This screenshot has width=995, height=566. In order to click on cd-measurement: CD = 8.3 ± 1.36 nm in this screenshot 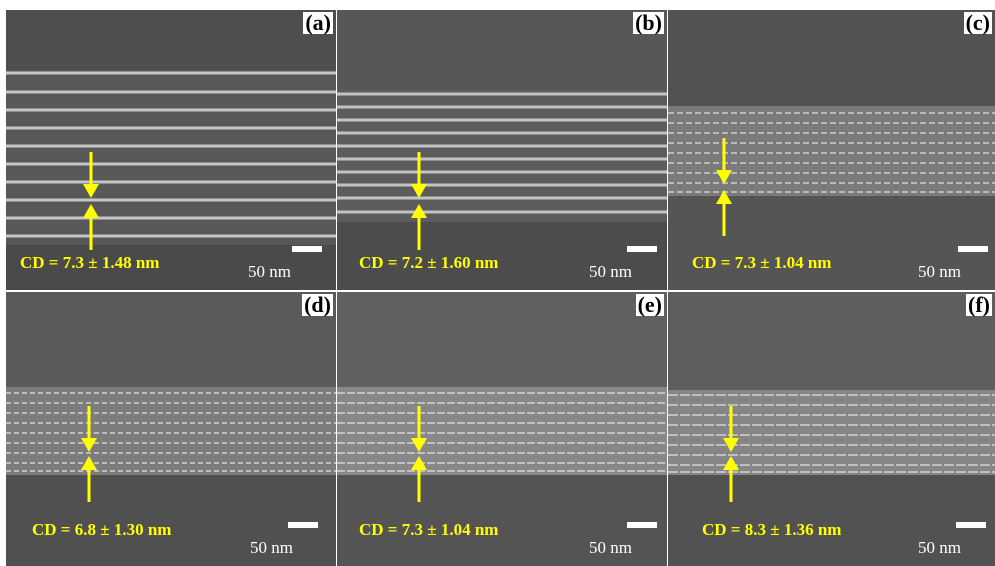, I will do `click(772, 529)`.